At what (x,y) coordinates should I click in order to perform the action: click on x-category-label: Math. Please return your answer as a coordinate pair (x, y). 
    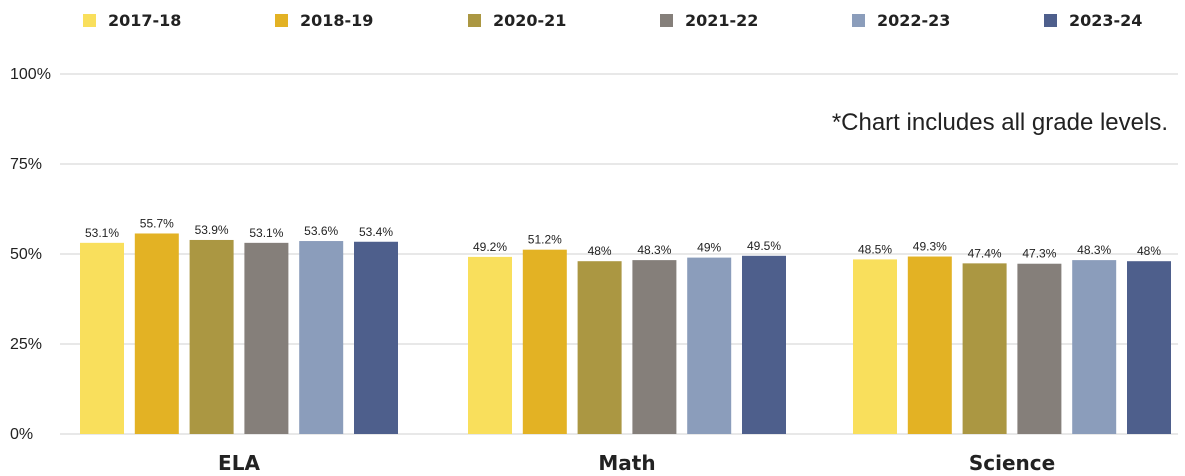
    Looking at the image, I should click on (626, 463).